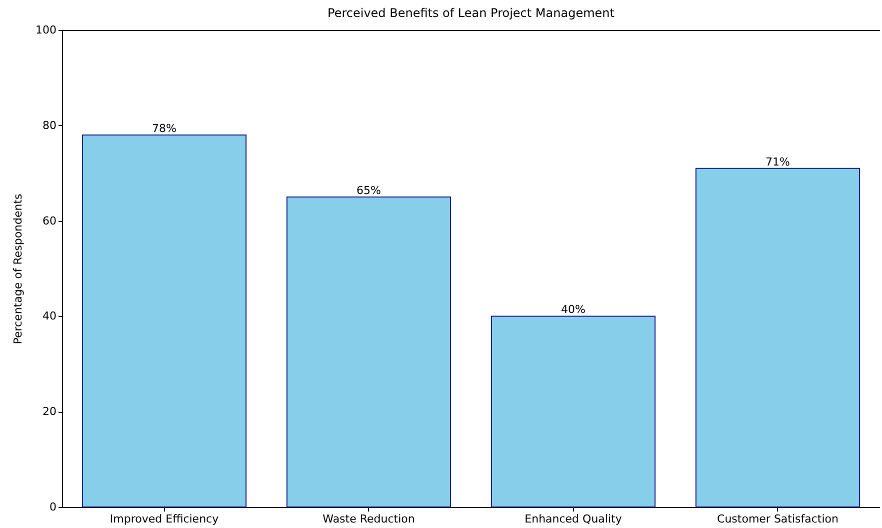 The height and width of the screenshot is (528, 882). I want to click on y-tick-label: 100, so click(46, 30).